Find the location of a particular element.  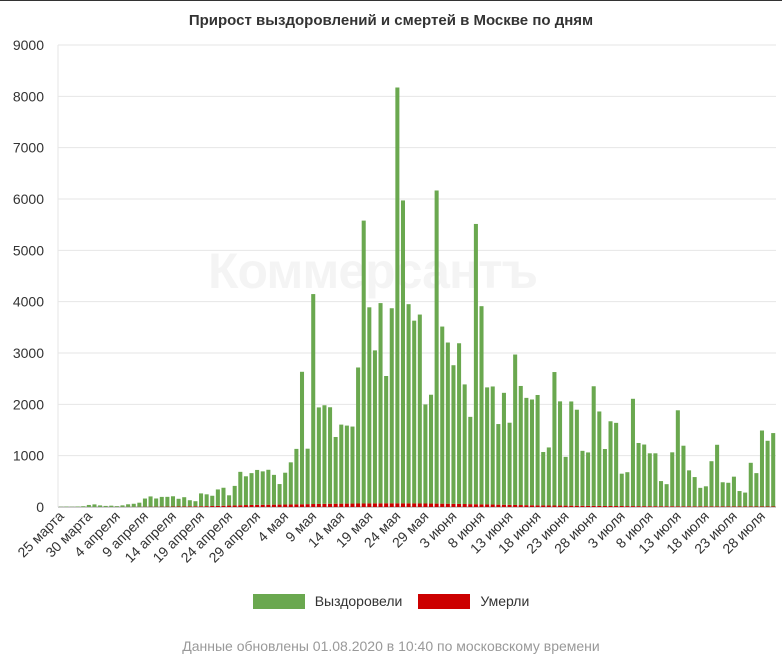

legend-item-deaths: Умерли is located at coordinates (473, 601).